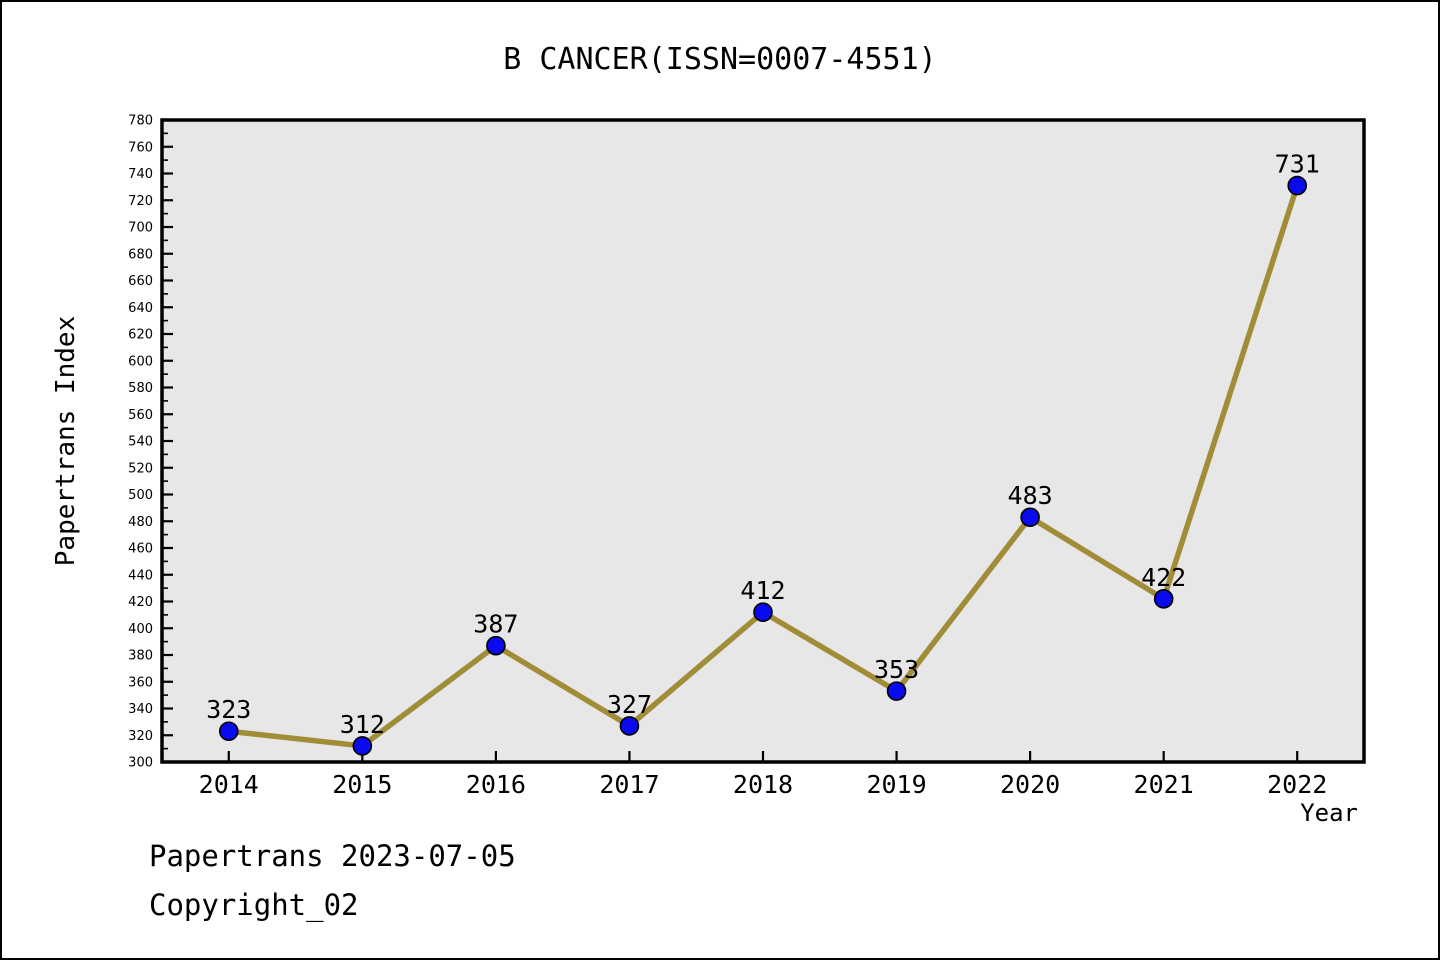 The height and width of the screenshot is (960, 1440). Describe the element at coordinates (140, 656) in the screenshot. I see `y-tick-label: 380` at that location.